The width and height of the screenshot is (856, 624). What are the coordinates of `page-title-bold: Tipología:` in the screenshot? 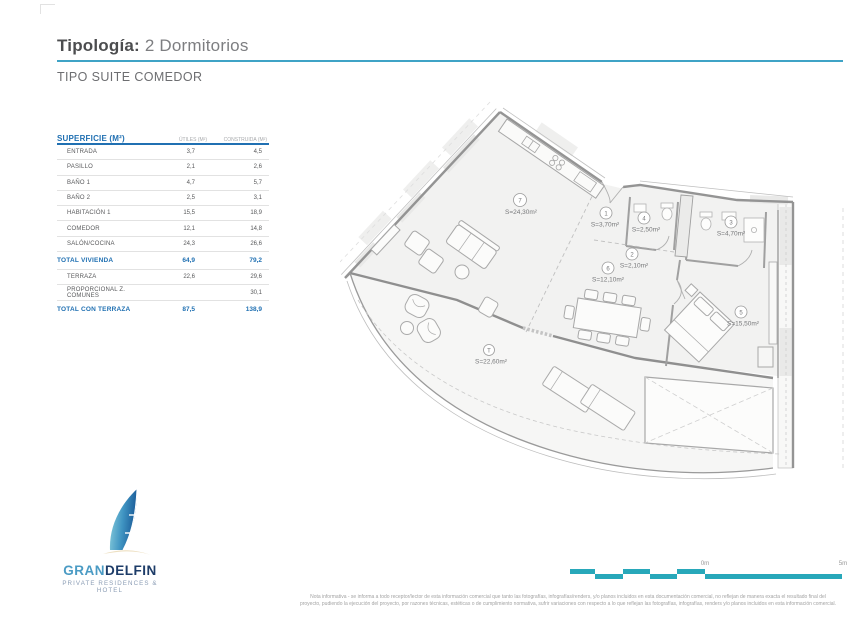 It's located at (98, 45).